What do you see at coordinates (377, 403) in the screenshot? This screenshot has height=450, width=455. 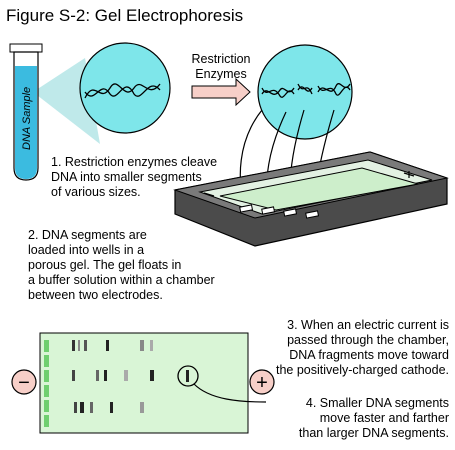 I see `step-4-line: 4. Smaller DNA segments` at bounding box center [377, 403].